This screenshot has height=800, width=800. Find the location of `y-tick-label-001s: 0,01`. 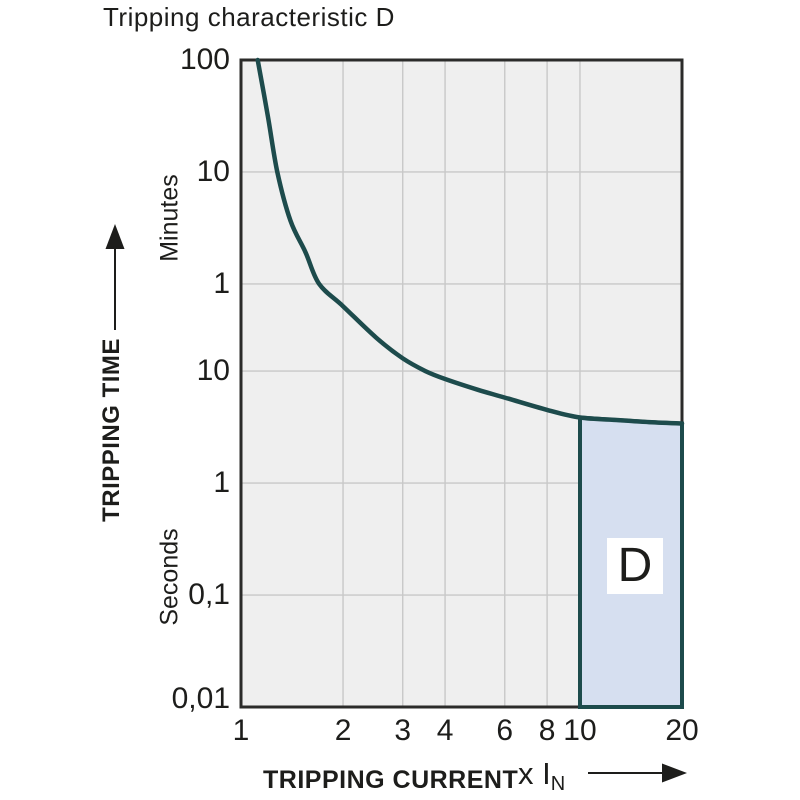

y-tick-label-001s: 0,01 is located at coordinates (200, 698).